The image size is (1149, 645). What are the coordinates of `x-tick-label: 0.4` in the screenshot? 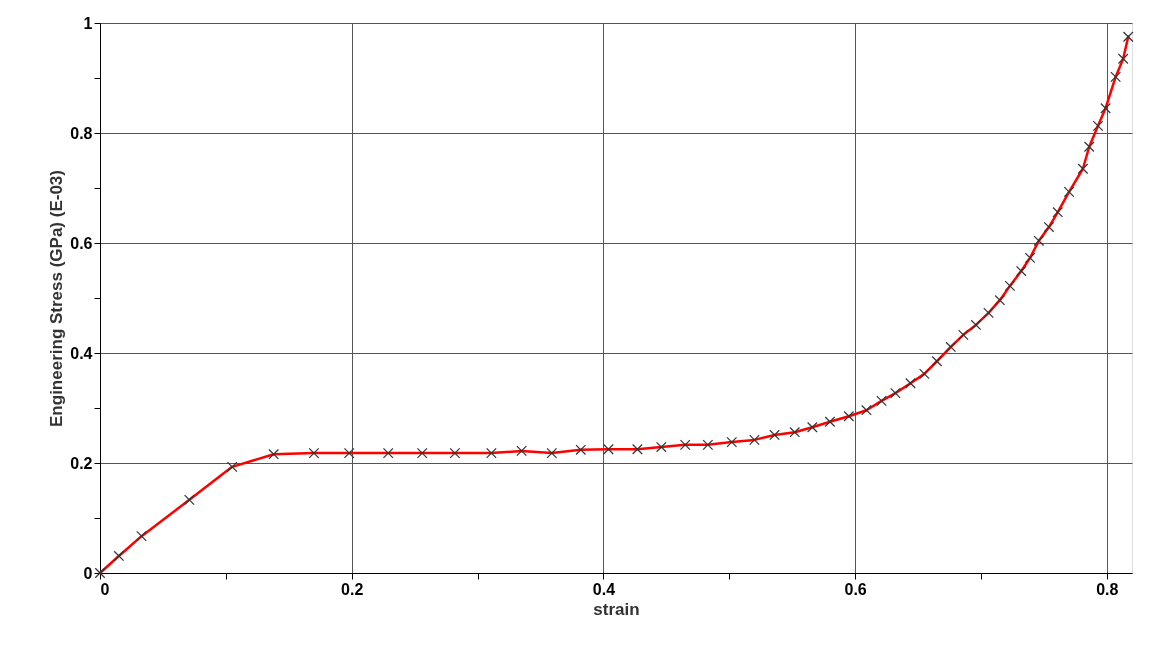 It's located at (604, 589).